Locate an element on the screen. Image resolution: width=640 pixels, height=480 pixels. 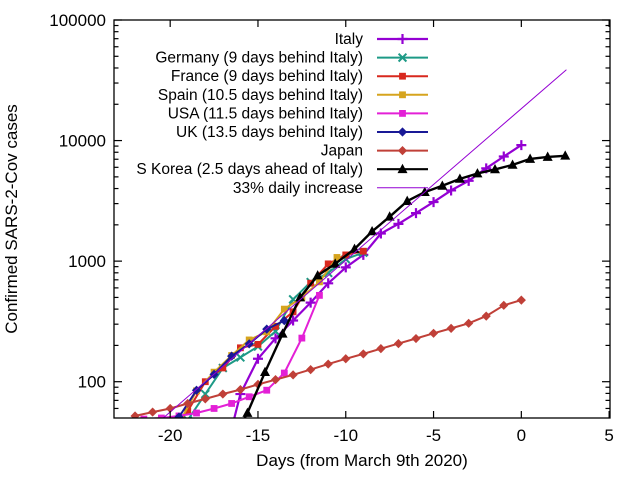
x-tick-label: -15 is located at coordinates (258, 435).